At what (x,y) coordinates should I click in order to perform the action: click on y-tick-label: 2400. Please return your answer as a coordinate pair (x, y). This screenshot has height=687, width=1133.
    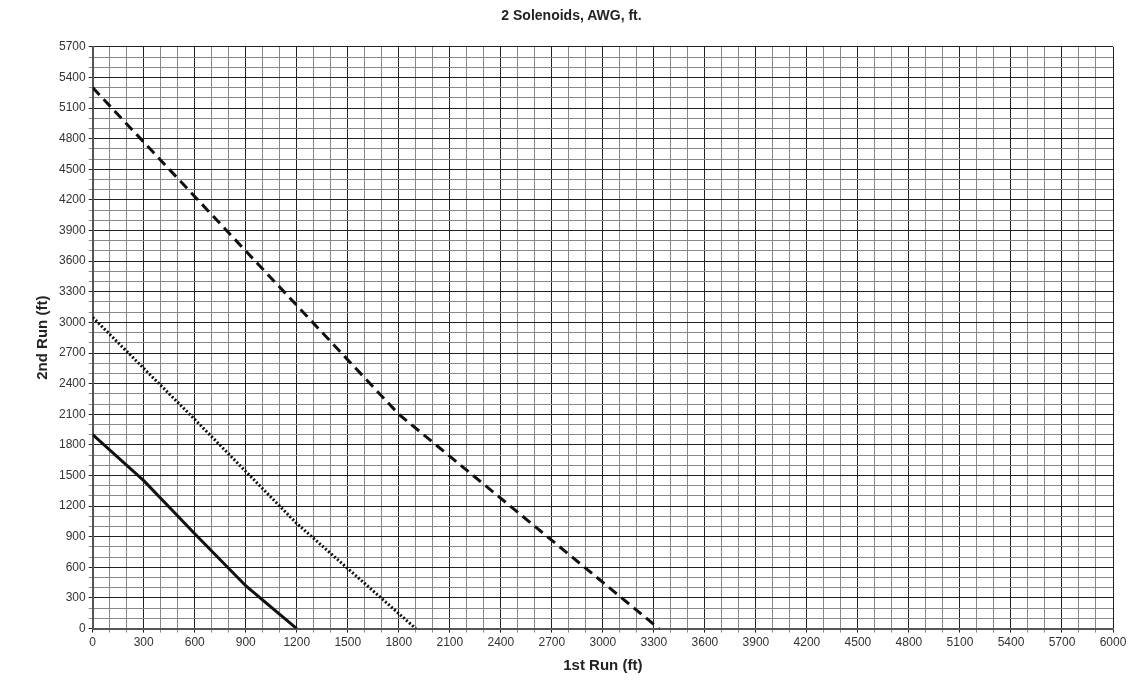
    Looking at the image, I should click on (72, 382).